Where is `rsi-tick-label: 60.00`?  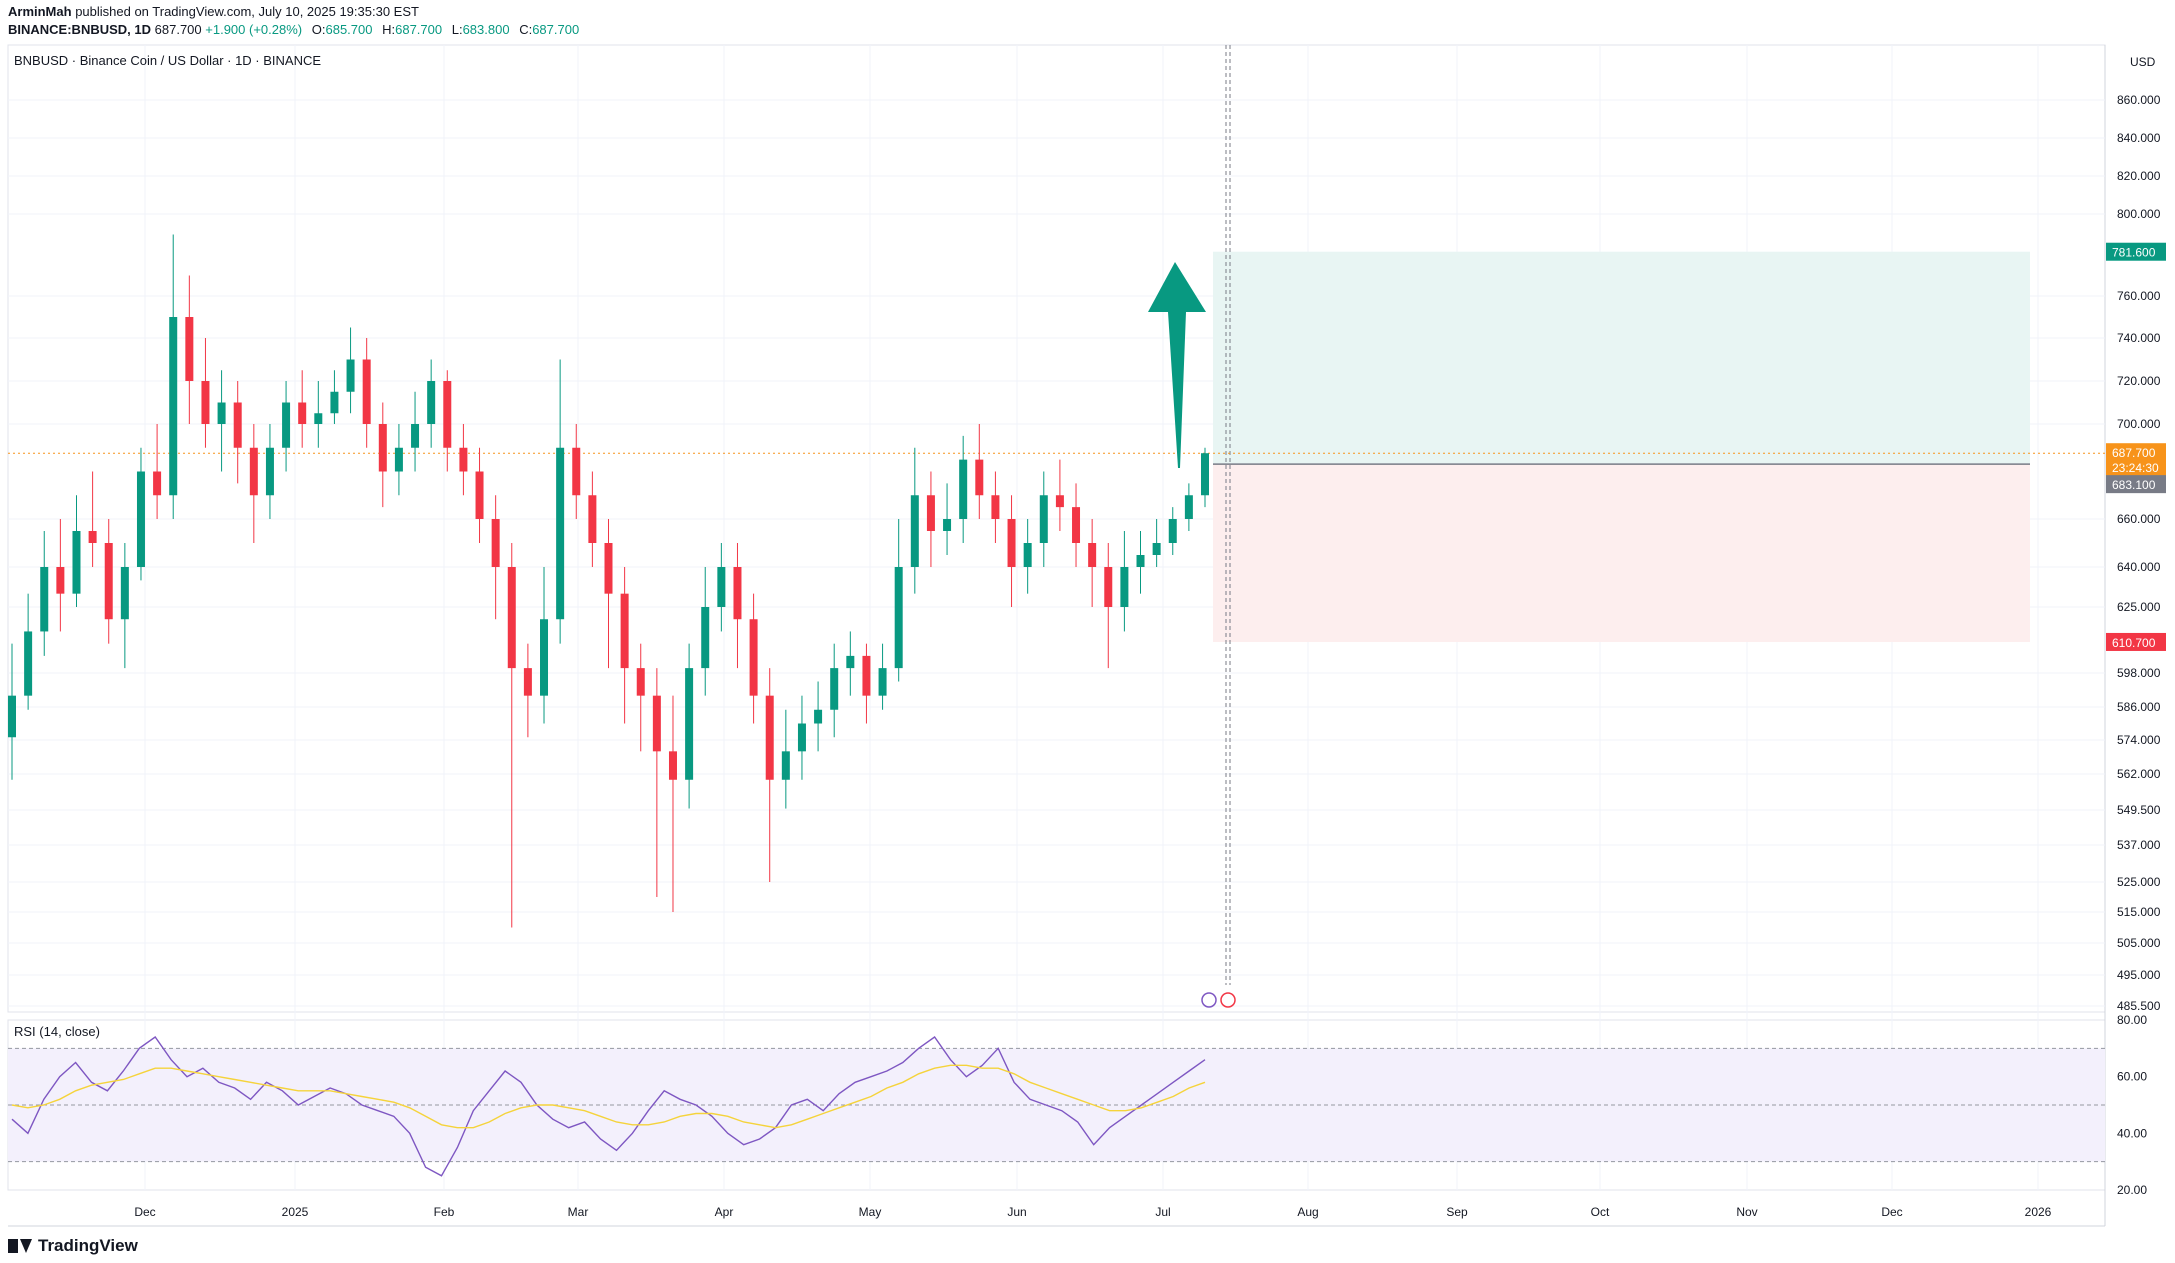 rsi-tick-label: 60.00 is located at coordinates (2132, 1077).